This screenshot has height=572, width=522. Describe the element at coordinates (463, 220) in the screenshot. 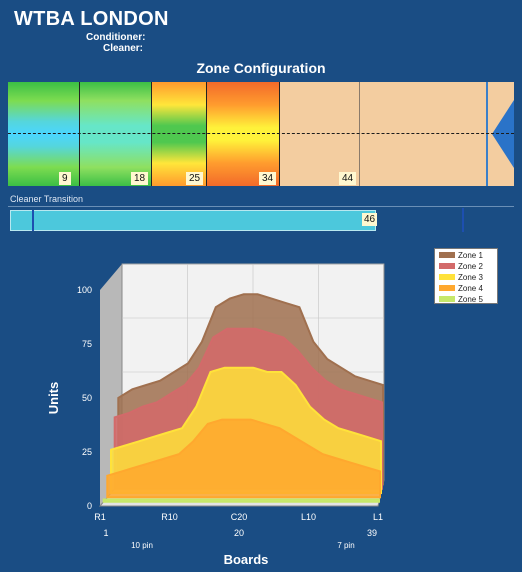

I see `cleaner-end-handle` at that location.